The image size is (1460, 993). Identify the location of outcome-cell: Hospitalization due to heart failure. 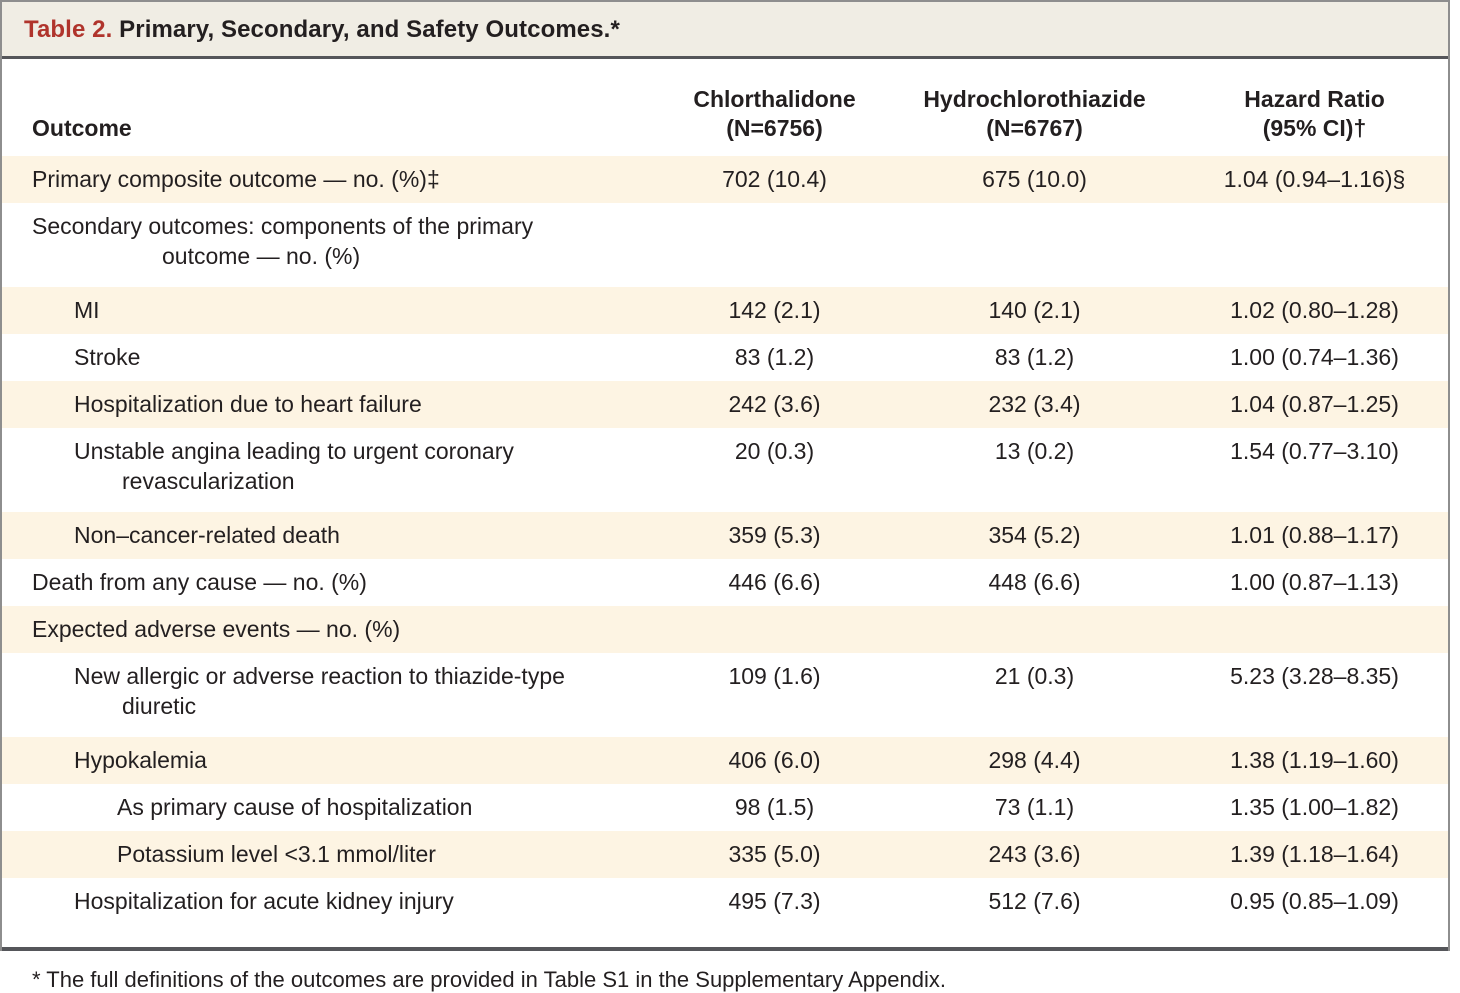
(248, 404).